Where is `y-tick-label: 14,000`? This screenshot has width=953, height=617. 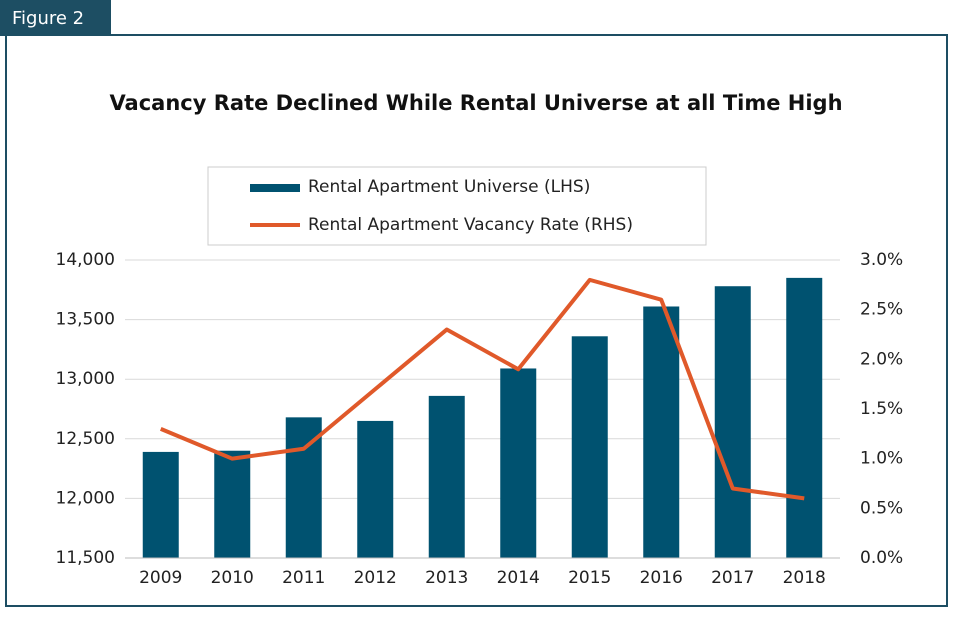
y-tick-label: 14,000 is located at coordinates (85, 260).